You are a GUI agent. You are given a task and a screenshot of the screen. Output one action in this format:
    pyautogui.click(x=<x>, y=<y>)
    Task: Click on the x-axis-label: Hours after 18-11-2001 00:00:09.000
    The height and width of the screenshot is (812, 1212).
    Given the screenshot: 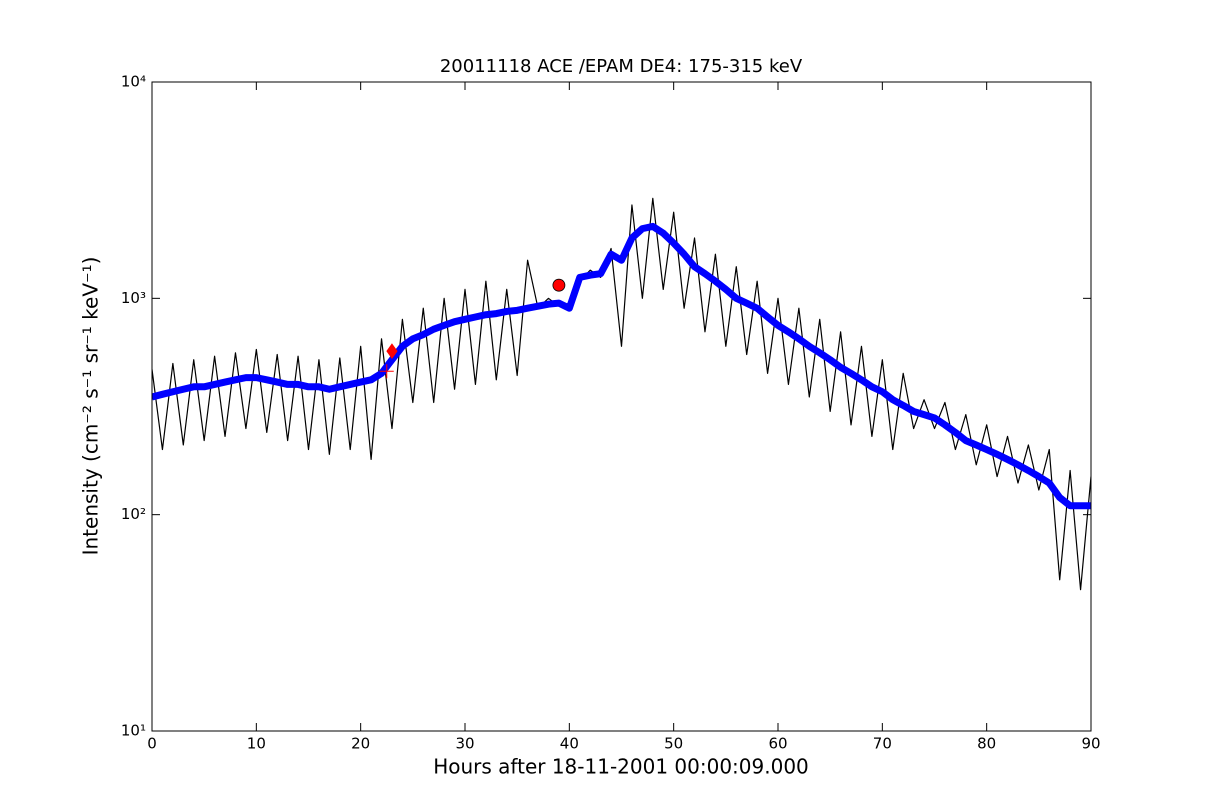 What is the action you would take?
    pyautogui.click(x=621, y=767)
    